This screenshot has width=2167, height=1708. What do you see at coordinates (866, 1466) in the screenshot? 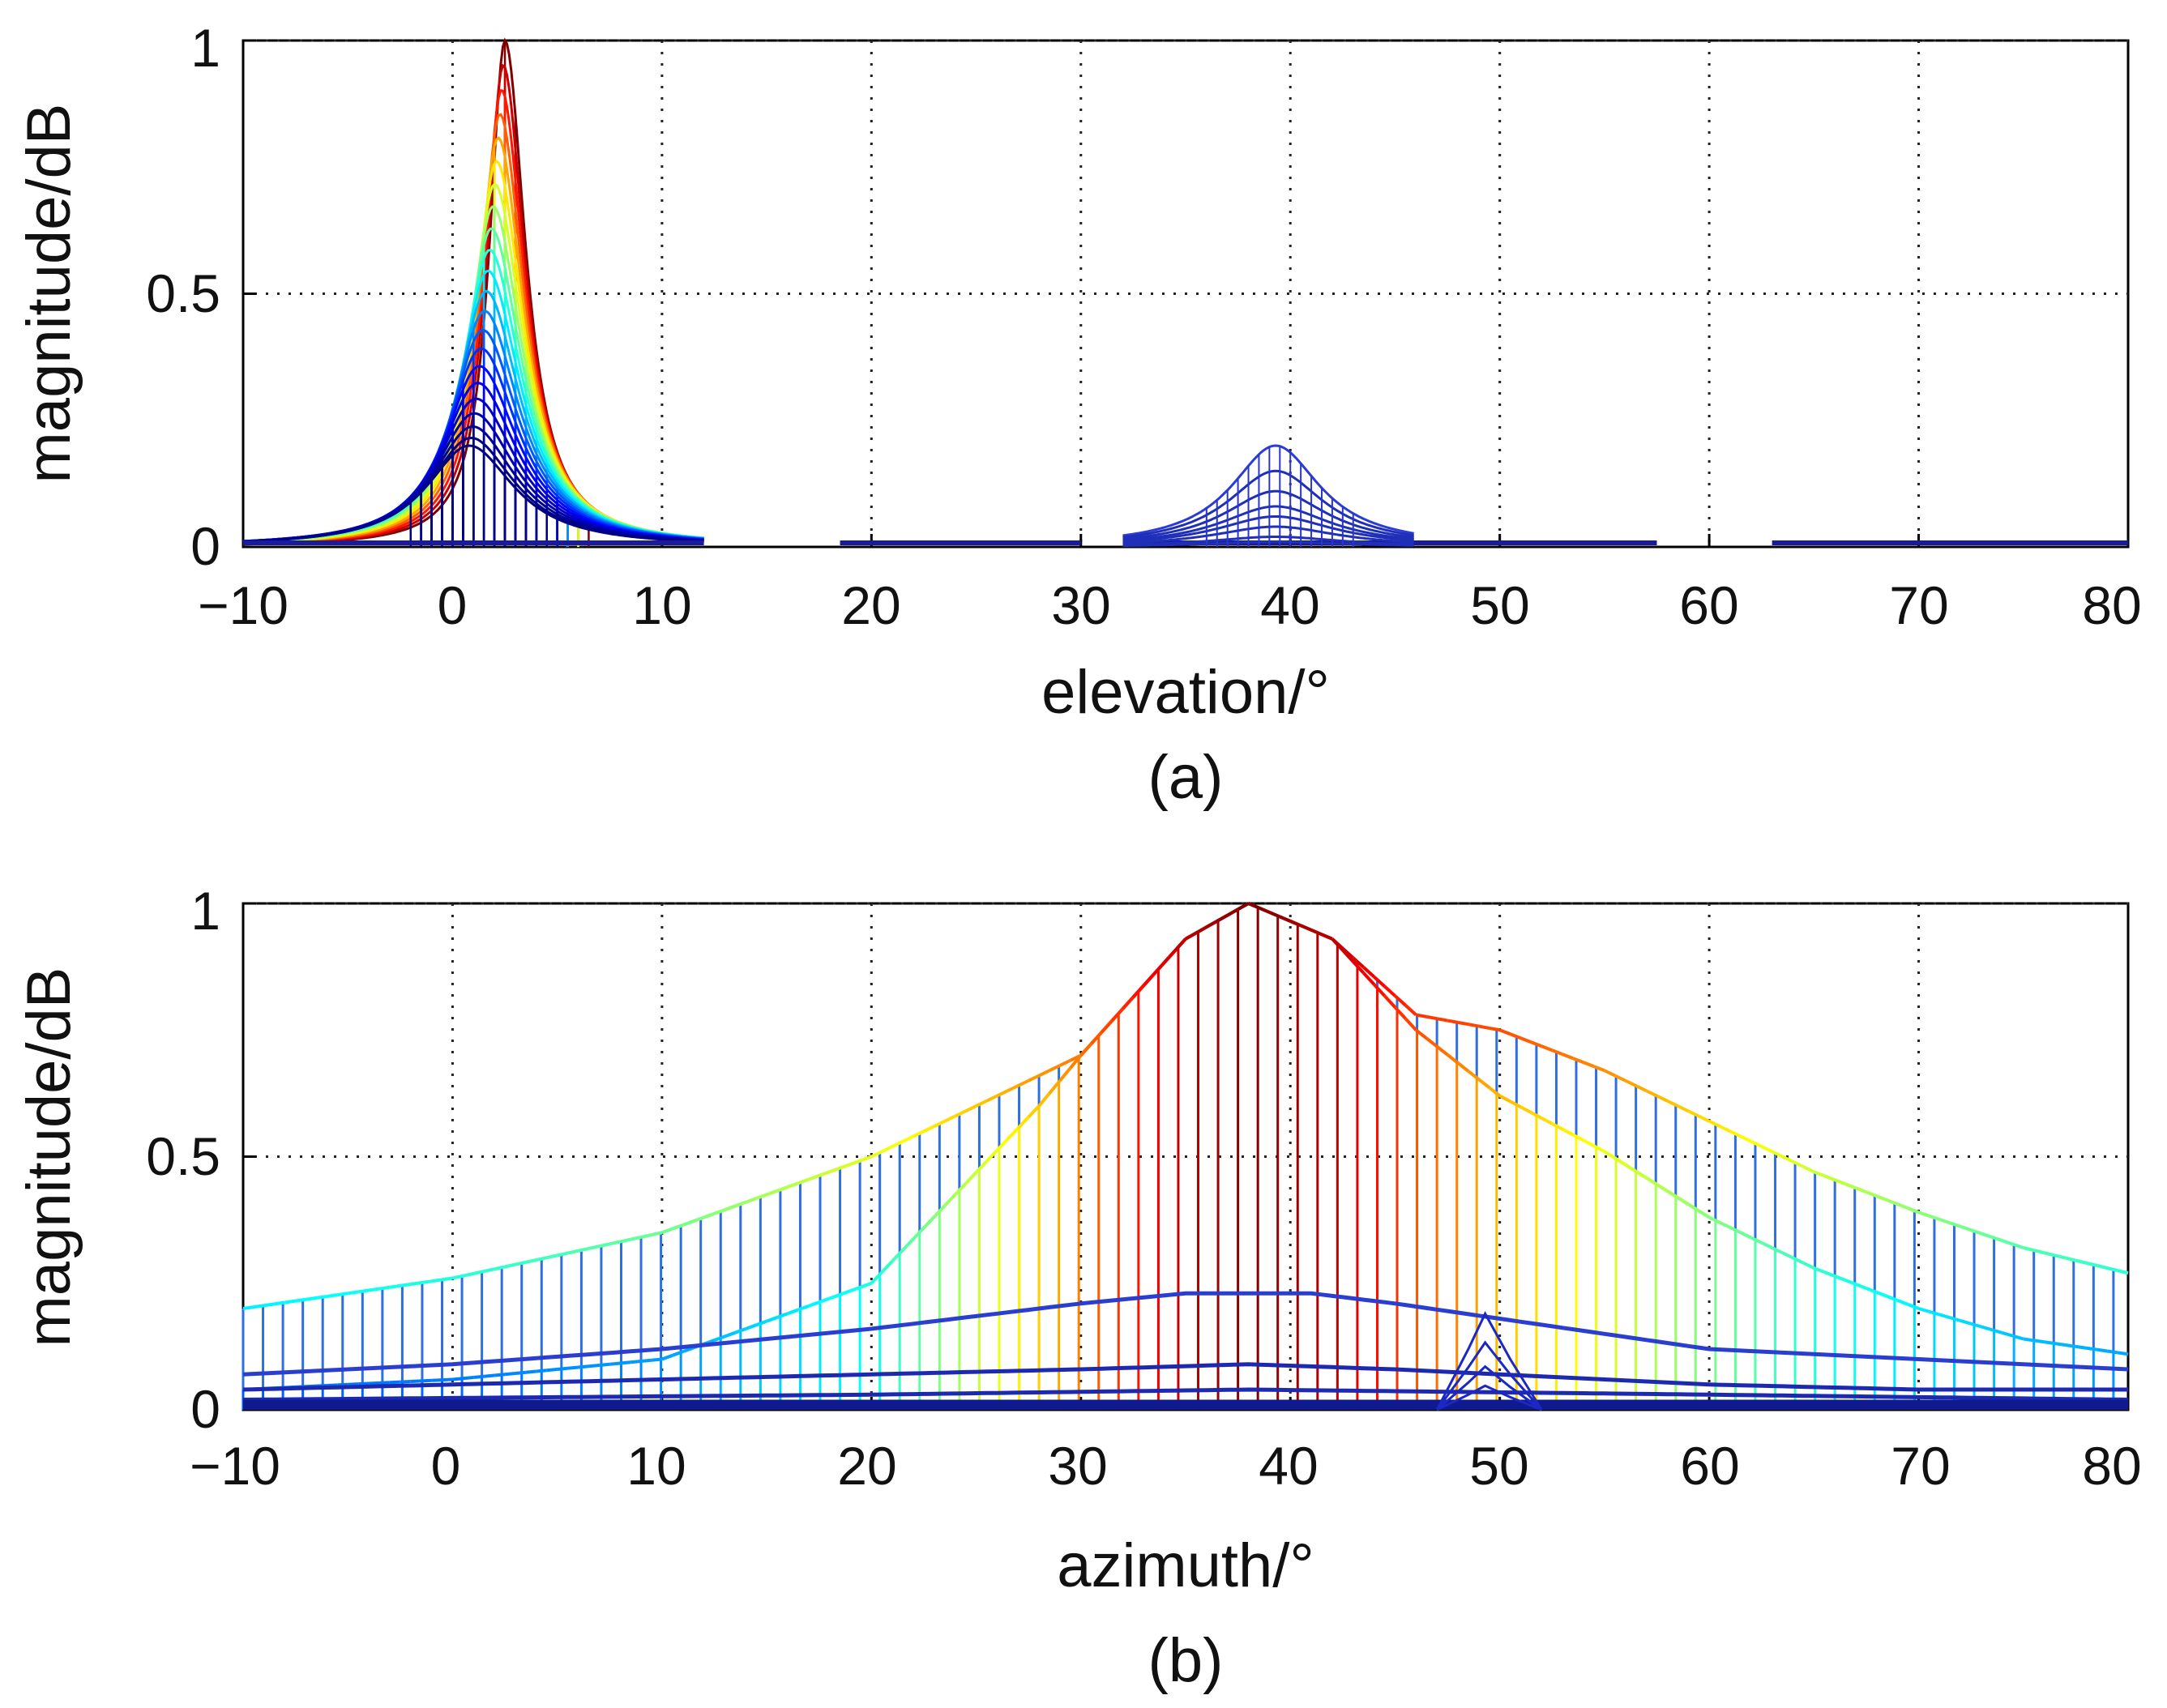
I see `x-tick-label: 20` at bounding box center [866, 1466].